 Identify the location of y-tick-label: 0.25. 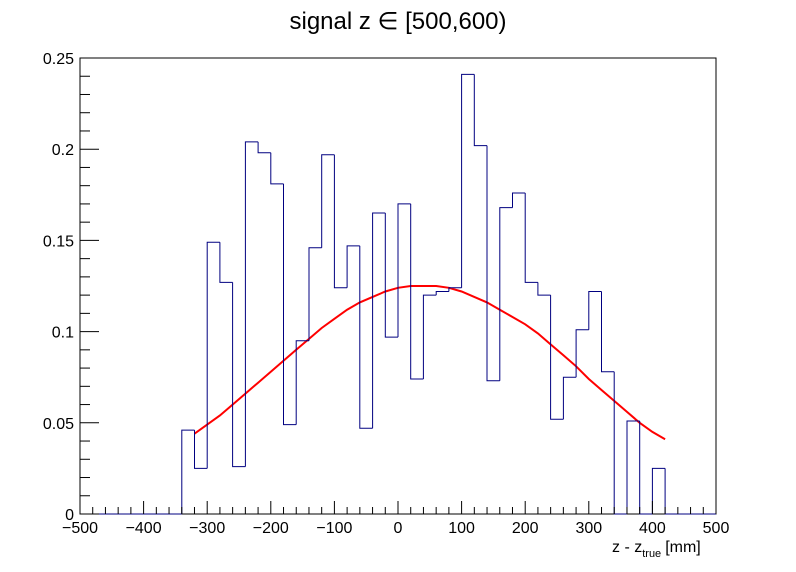
(58, 59).